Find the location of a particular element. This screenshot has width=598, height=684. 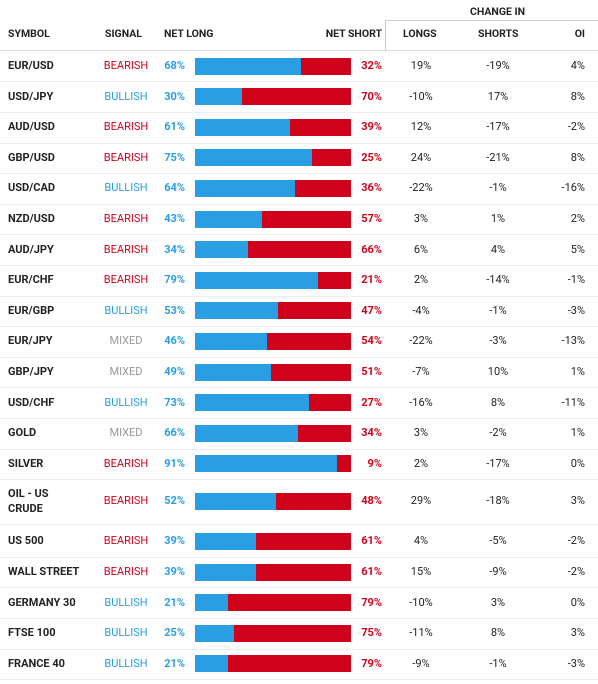

shorts-change: -2% is located at coordinates (498, 433).